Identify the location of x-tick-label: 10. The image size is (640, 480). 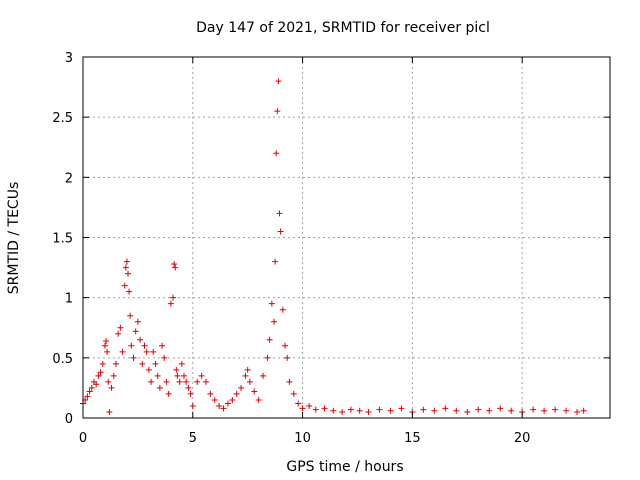
(302, 438).